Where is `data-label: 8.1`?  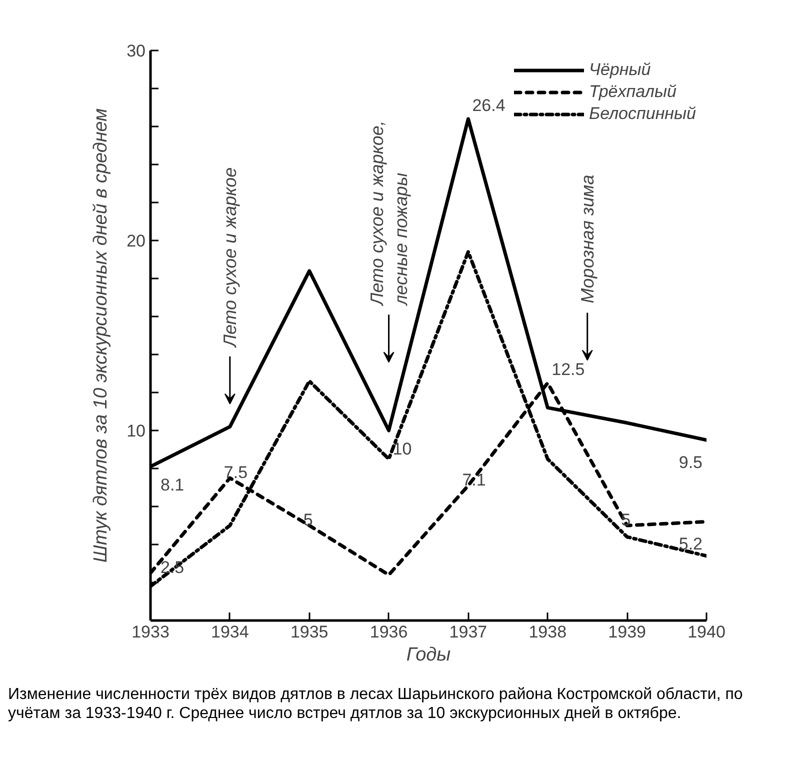 data-label: 8.1 is located at coordinates (172, 485).